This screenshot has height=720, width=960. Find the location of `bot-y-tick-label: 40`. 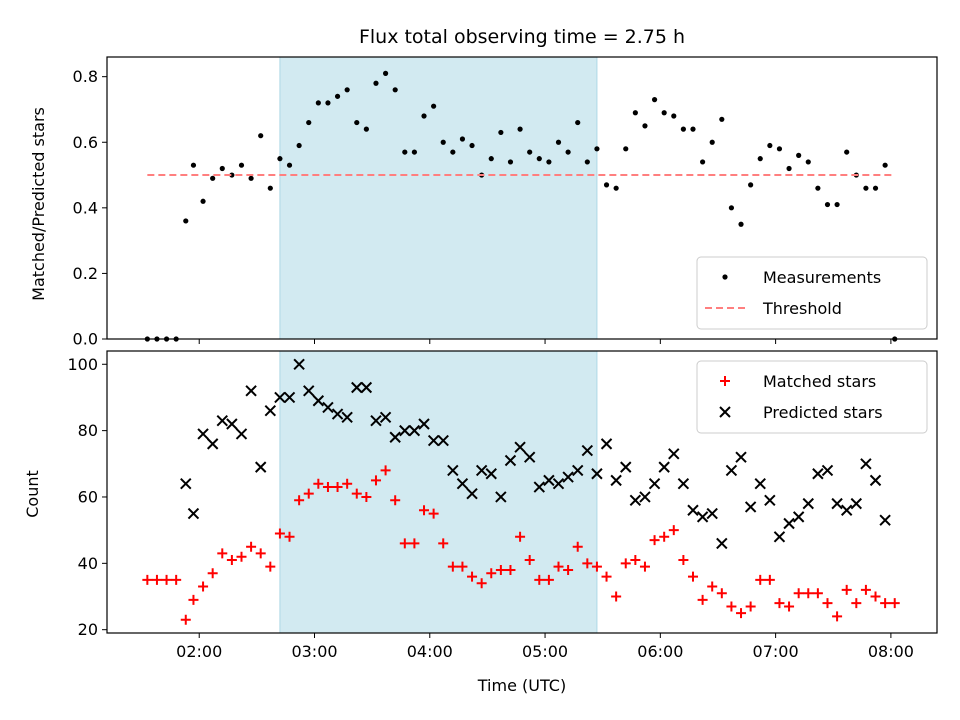

bot-y-tick-label: 40 is located at coordinates (88, 563).